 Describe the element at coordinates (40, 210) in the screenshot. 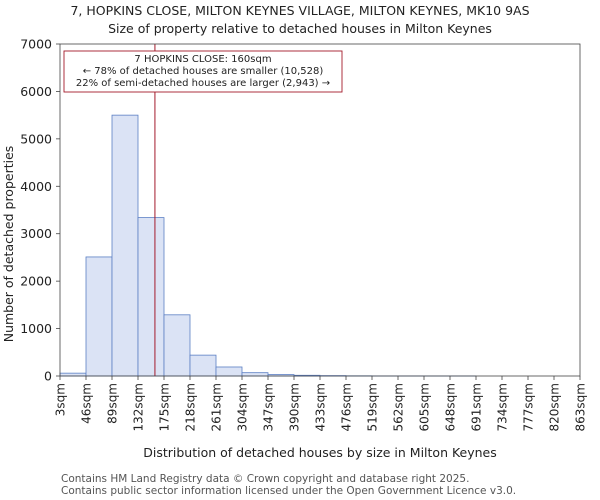

I see `y-ticks-group: 0 1000 2000 3000 4000 5000 6000 7000` at that location.